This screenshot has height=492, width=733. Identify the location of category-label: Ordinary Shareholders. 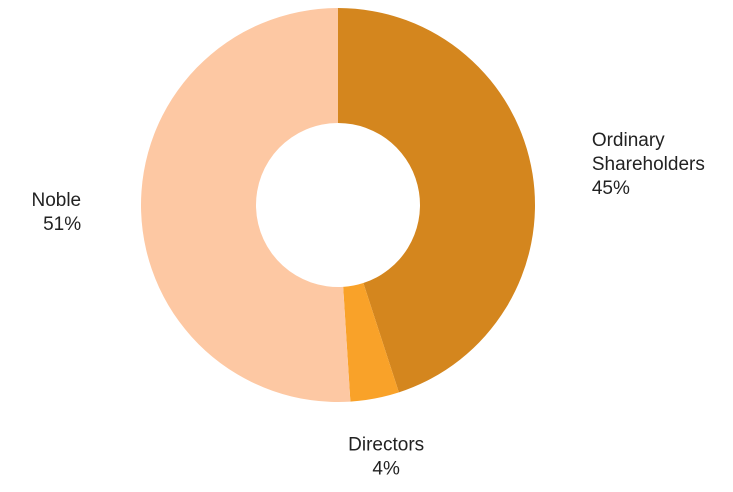
(648, 152).